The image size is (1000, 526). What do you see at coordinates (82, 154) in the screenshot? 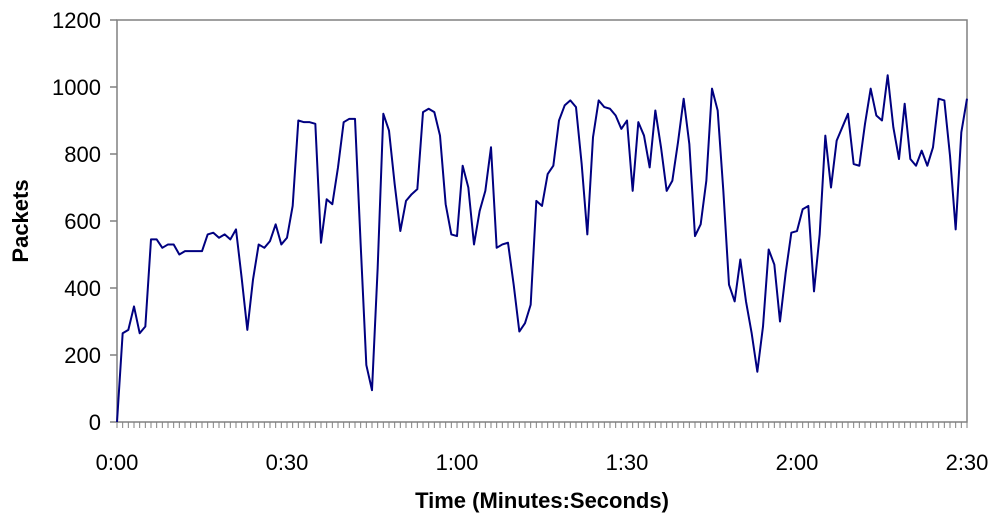
I see `y-tick-label: 800` at bounding box center [82, 154].